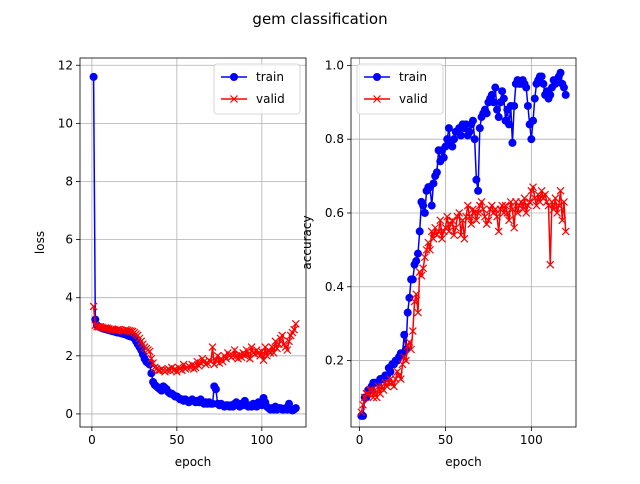 The height and width of the screenshot is (484, 640). I want to click on y-axis-label: loss, so click(40, 242).